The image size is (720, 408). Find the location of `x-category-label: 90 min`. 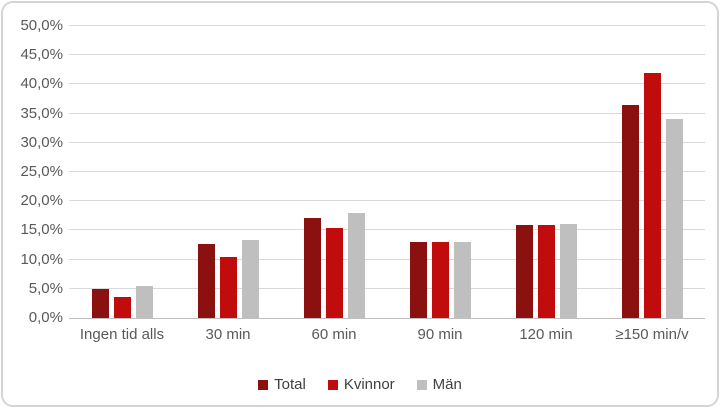

x-category-label: 90 min is located at coordinates (440, 334).